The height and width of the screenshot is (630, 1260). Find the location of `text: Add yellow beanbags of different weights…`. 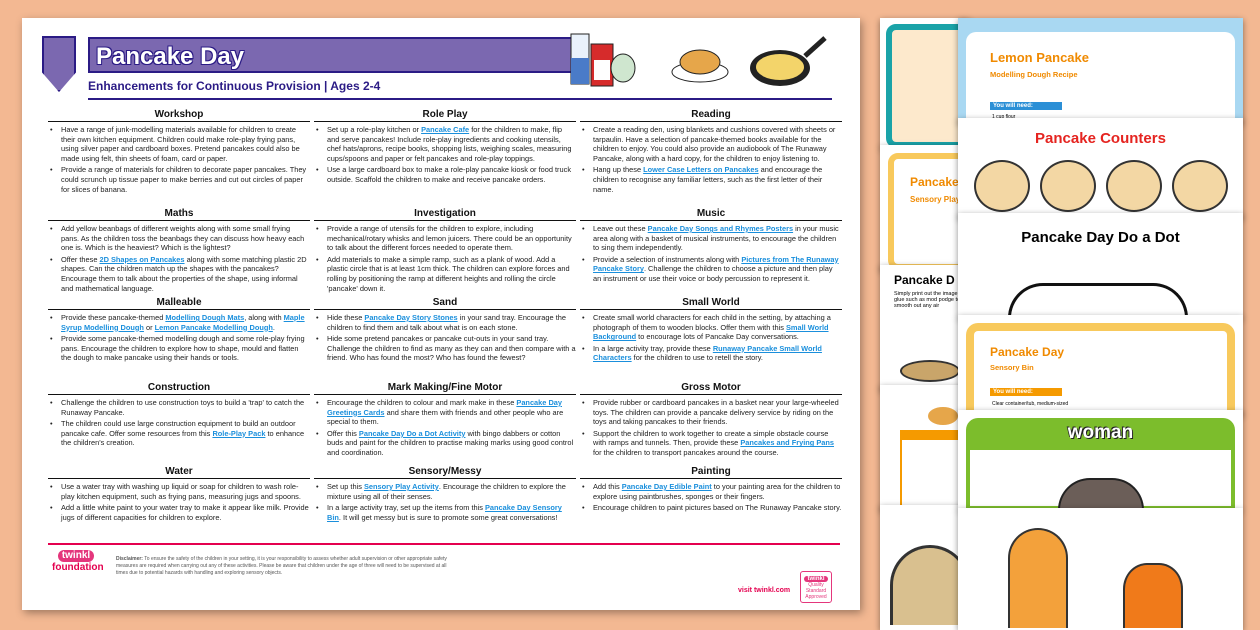

text: Add yellow beanbags of different weights… is located at coordinates (183, 238).